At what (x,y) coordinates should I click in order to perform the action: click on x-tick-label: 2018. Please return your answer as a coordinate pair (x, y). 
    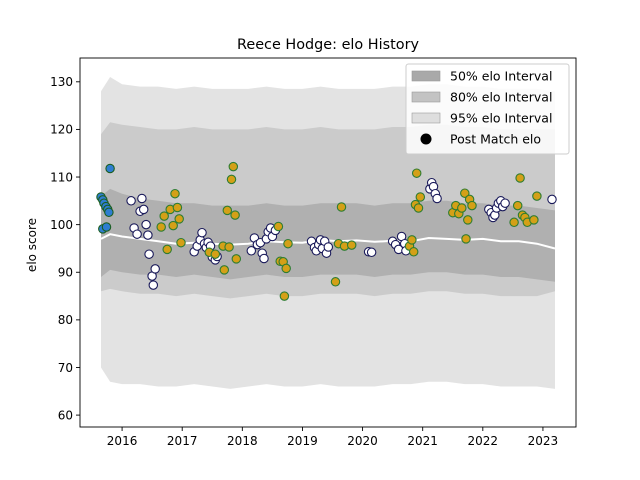
    Looking at the image, I should click on (242, 441).